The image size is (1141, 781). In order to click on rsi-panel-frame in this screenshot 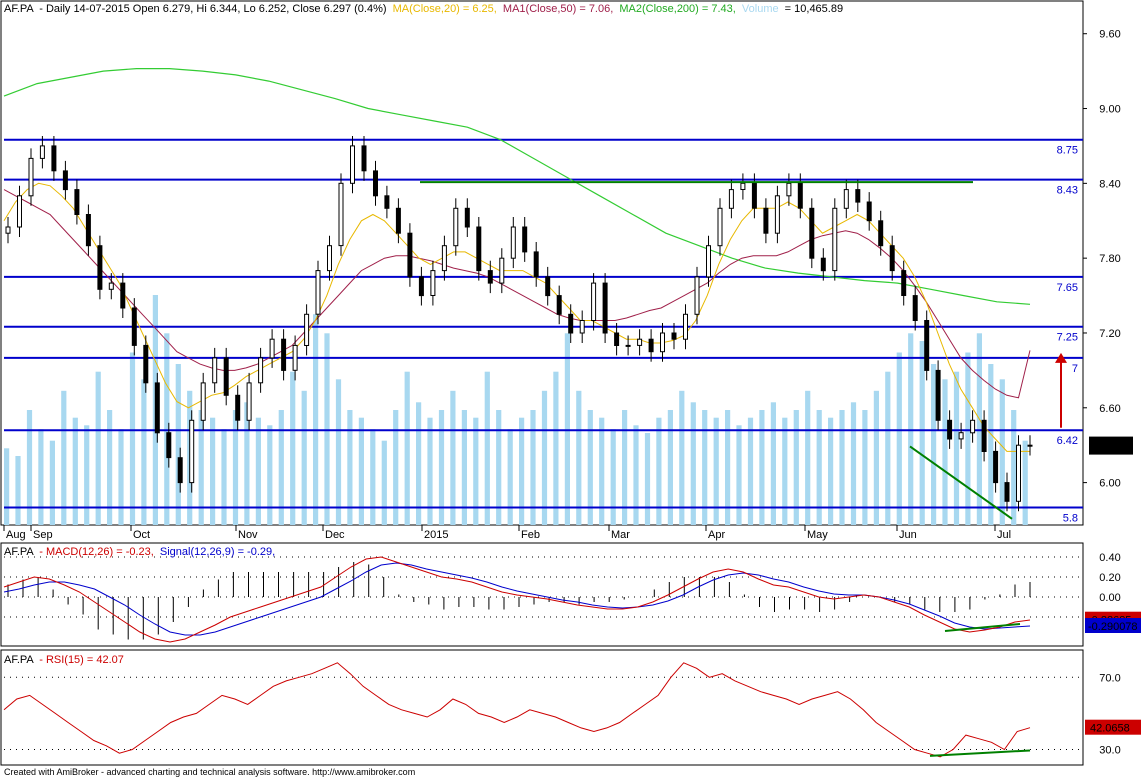, I will do `click(542, 707)`.